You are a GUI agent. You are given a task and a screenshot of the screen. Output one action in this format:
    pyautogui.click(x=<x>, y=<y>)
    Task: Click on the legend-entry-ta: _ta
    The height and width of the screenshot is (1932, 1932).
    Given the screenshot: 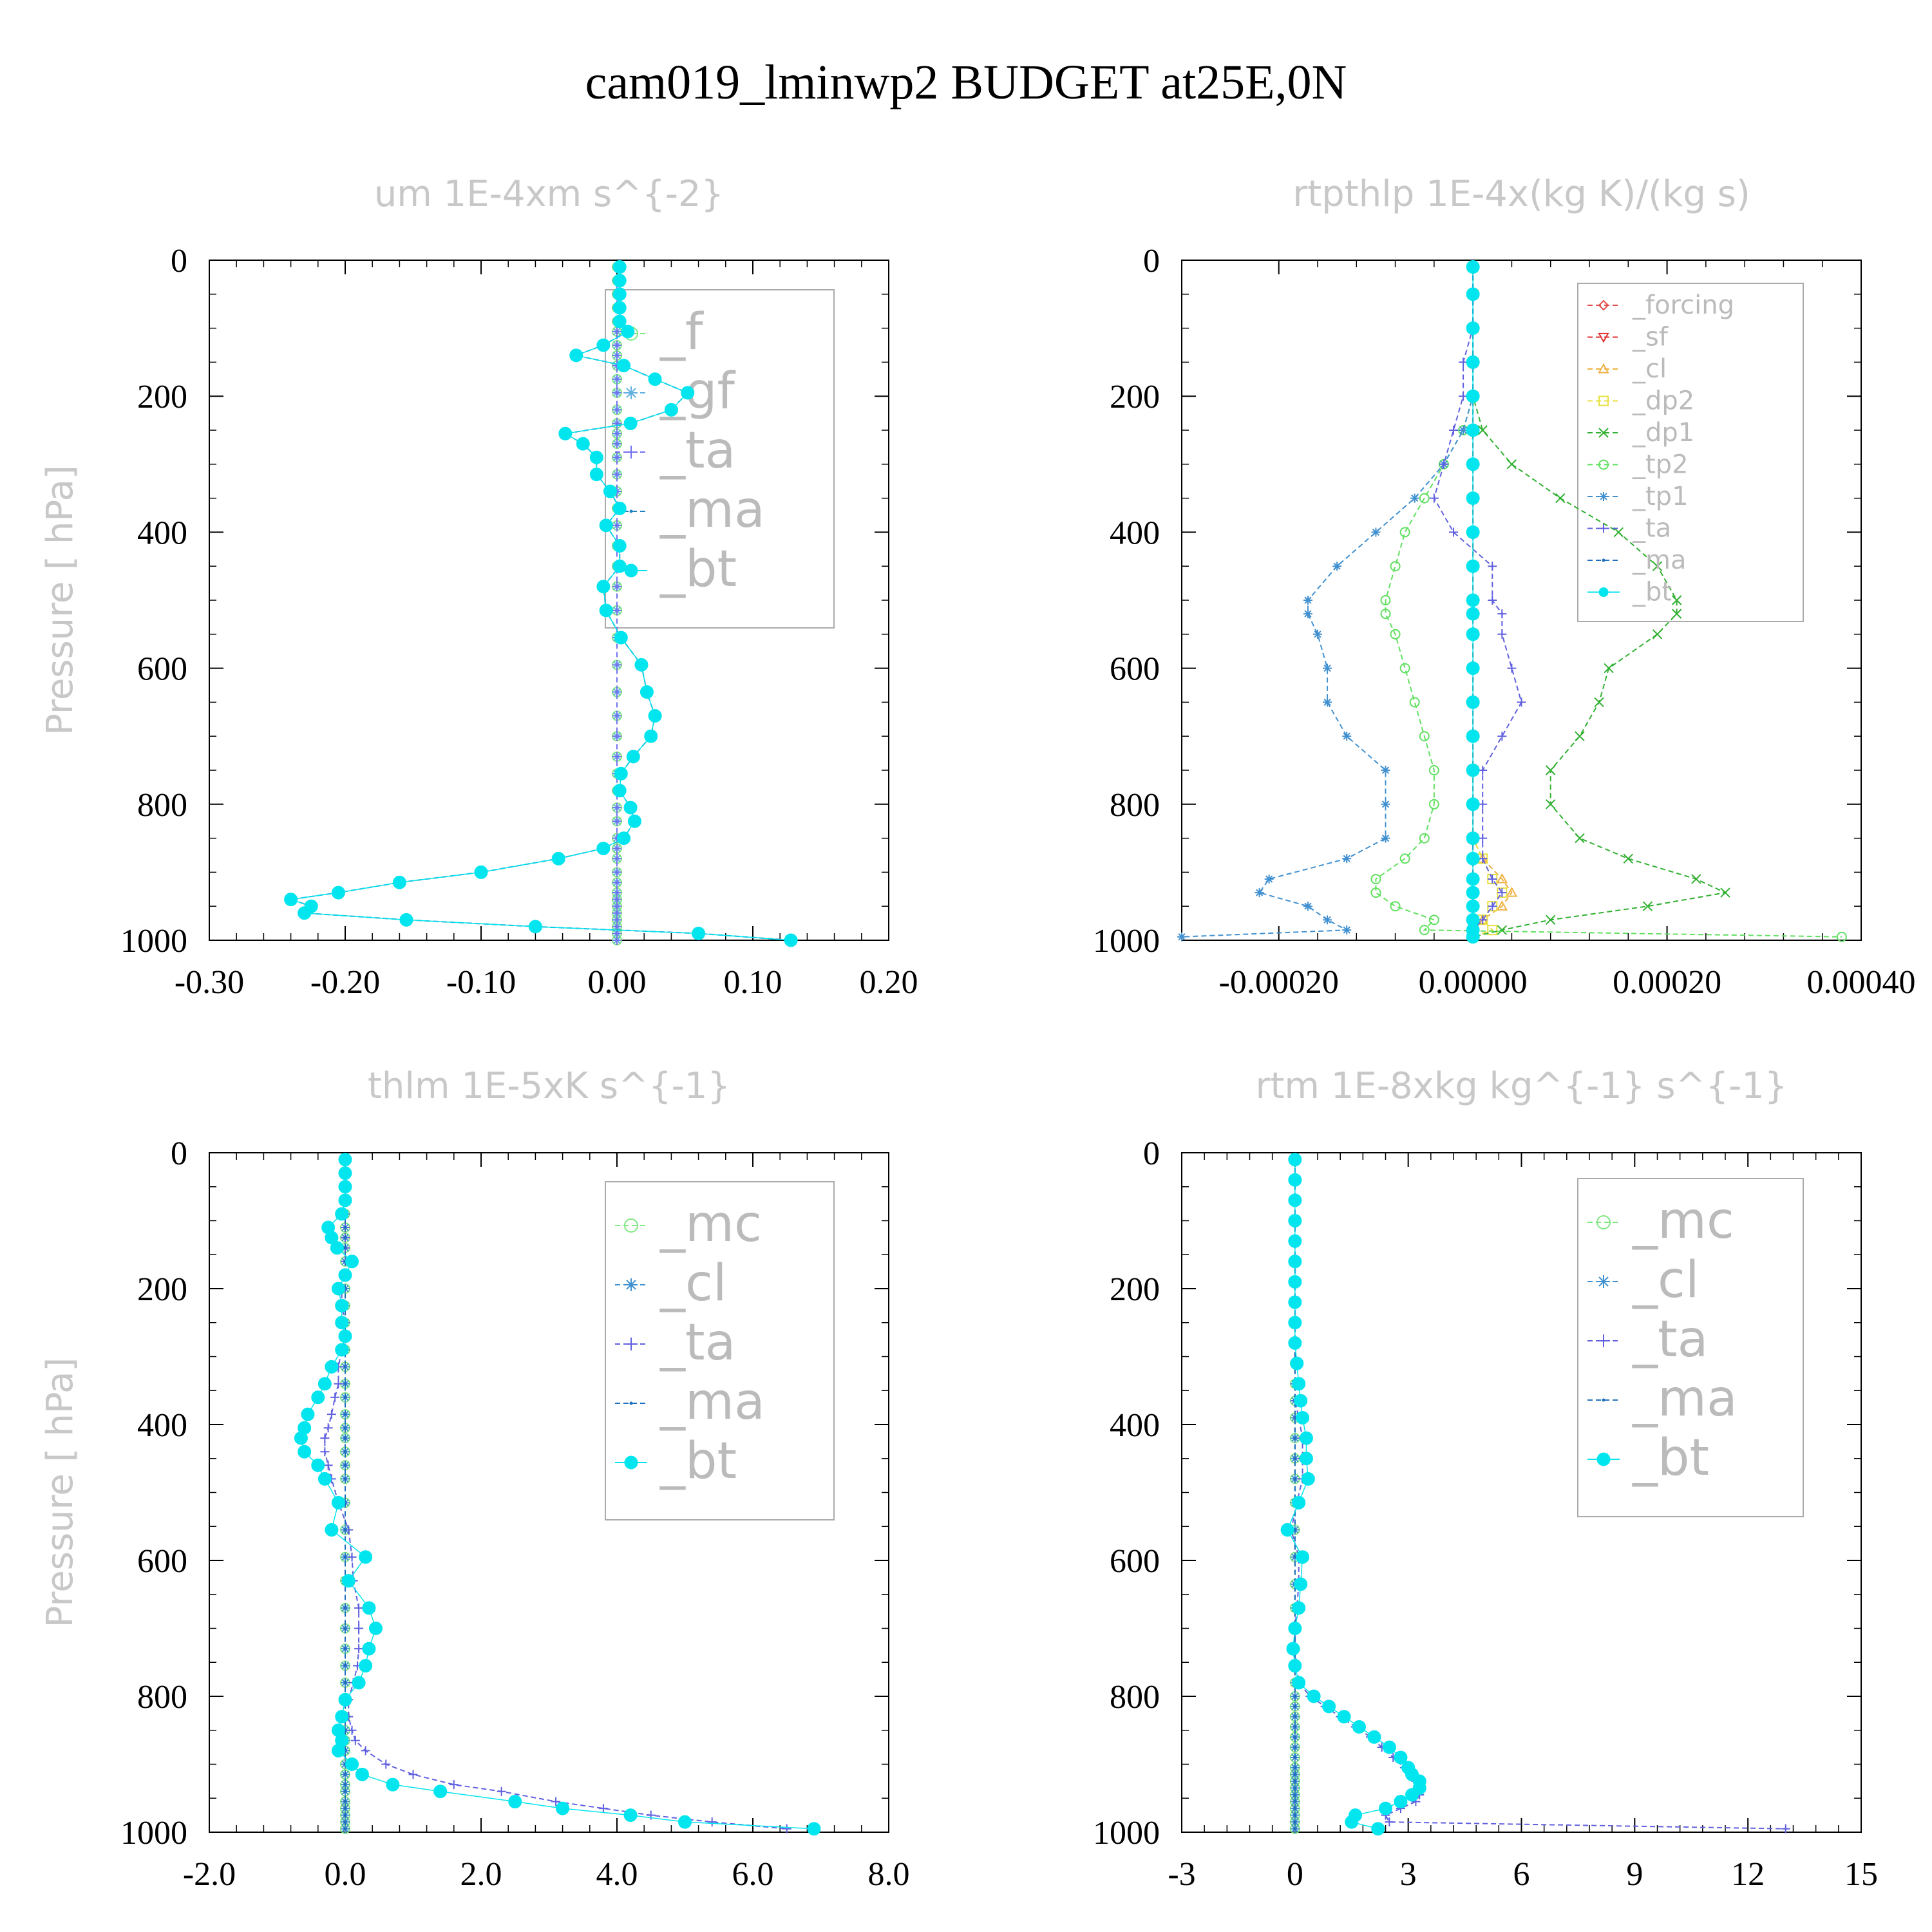 What is the action you would take?
    pyautogui.click(x=675, y=451)
    